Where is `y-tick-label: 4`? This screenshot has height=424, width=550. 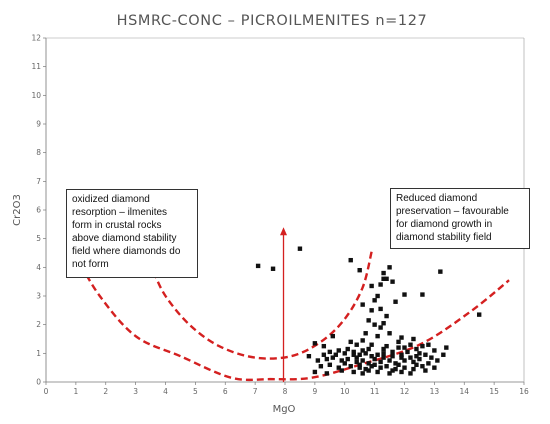
y-tick-label: 4 is located at coordinates (38, 267).